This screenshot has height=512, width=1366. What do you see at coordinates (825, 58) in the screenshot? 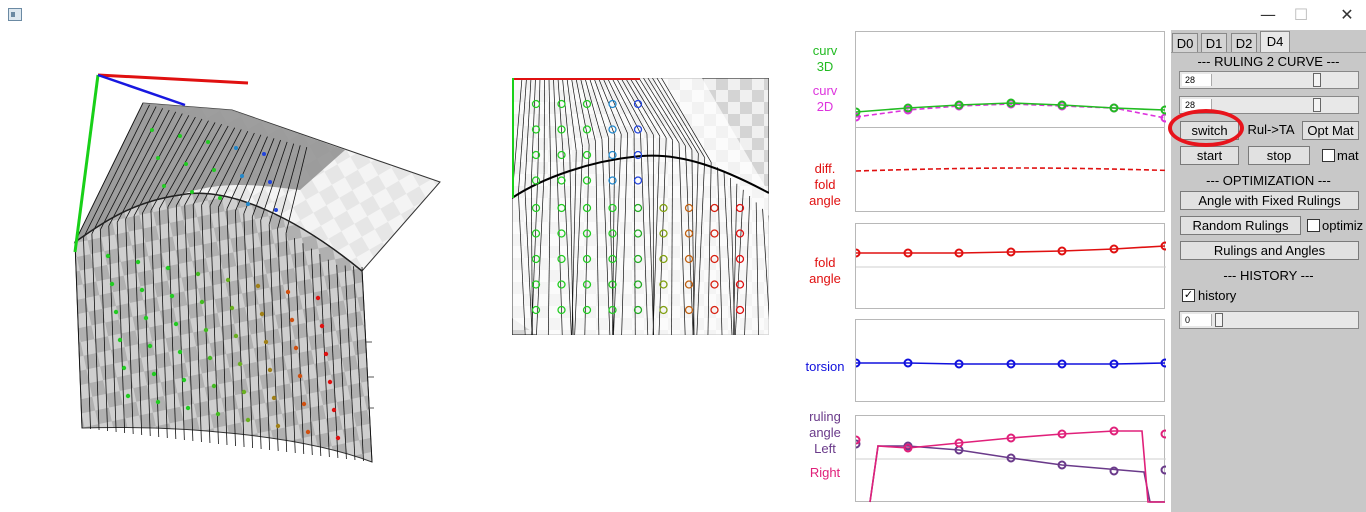
I see `label-curv-3d: curv 3D` at bounding box center [825, 58].